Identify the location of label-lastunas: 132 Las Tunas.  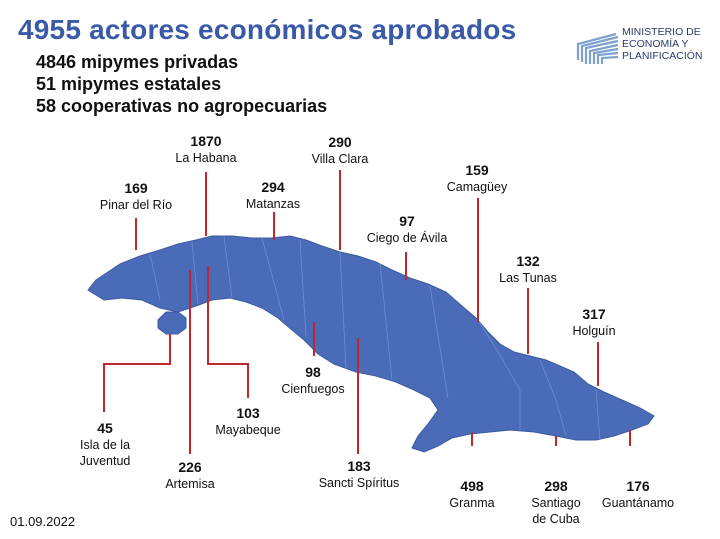
(528, 269).